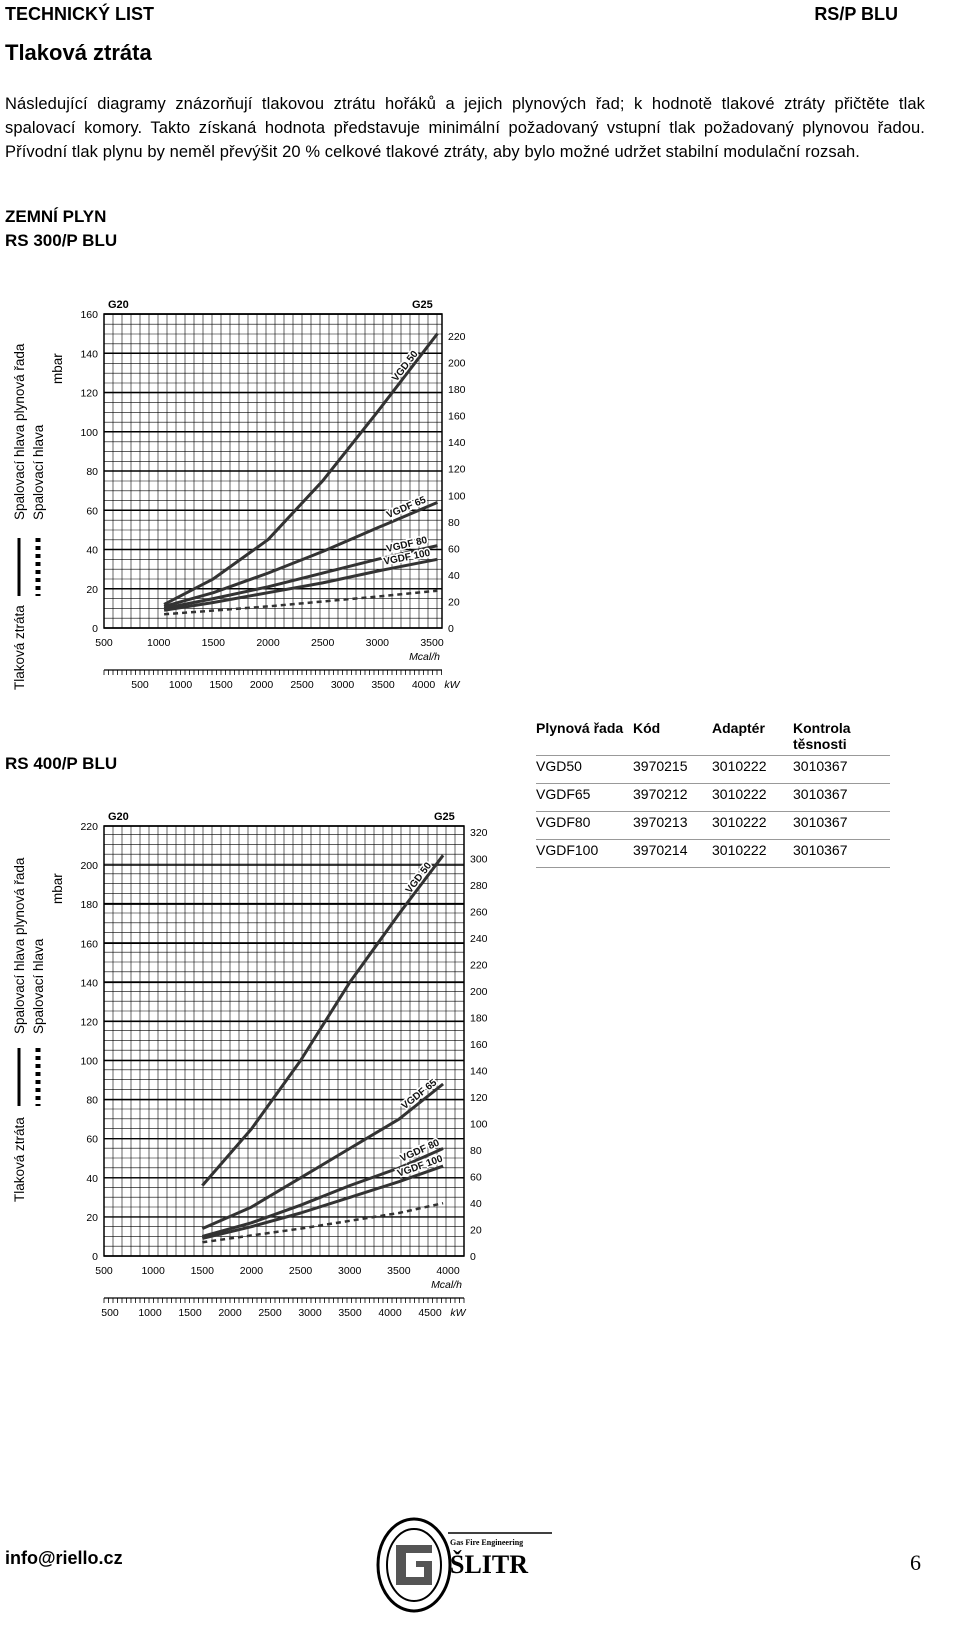 The width and height of the screenshot is (960, 1628). I want to click on logo-tagline: Gas Fire Engineering, so click(486, 1542).